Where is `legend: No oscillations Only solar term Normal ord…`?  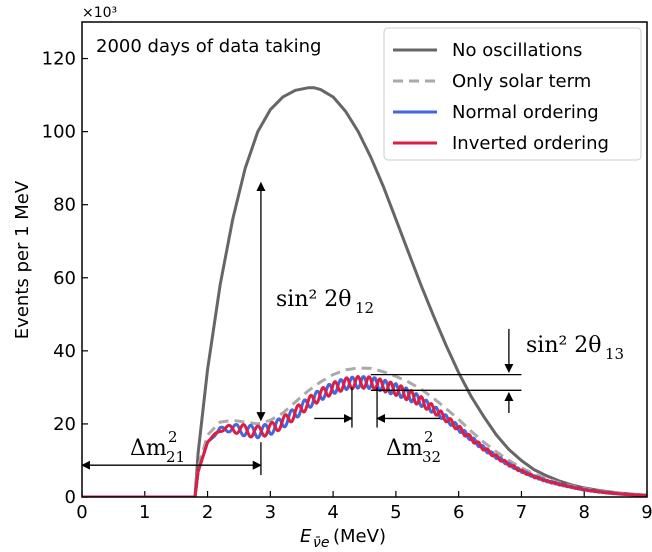 legend: No oscillations Only solar term Normal ord… is located at coordinates (512, 94).